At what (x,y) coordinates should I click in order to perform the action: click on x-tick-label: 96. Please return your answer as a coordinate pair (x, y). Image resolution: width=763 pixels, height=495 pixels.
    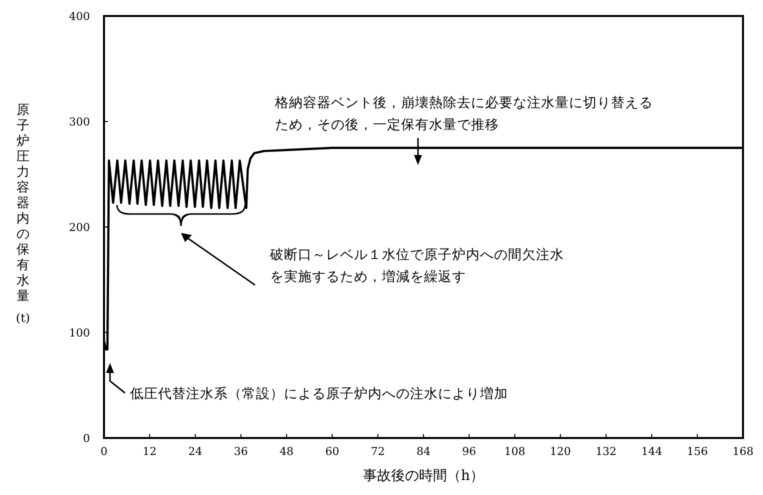
    Looking at the image, I should click on (469, 451).